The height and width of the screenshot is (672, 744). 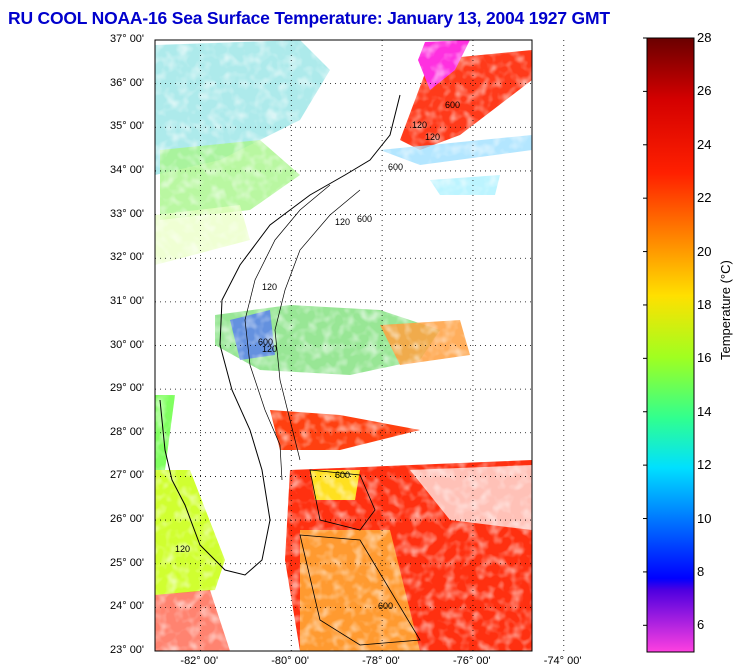 I want to click on latitude-label: 34° 00', so click(x=127, y=169).